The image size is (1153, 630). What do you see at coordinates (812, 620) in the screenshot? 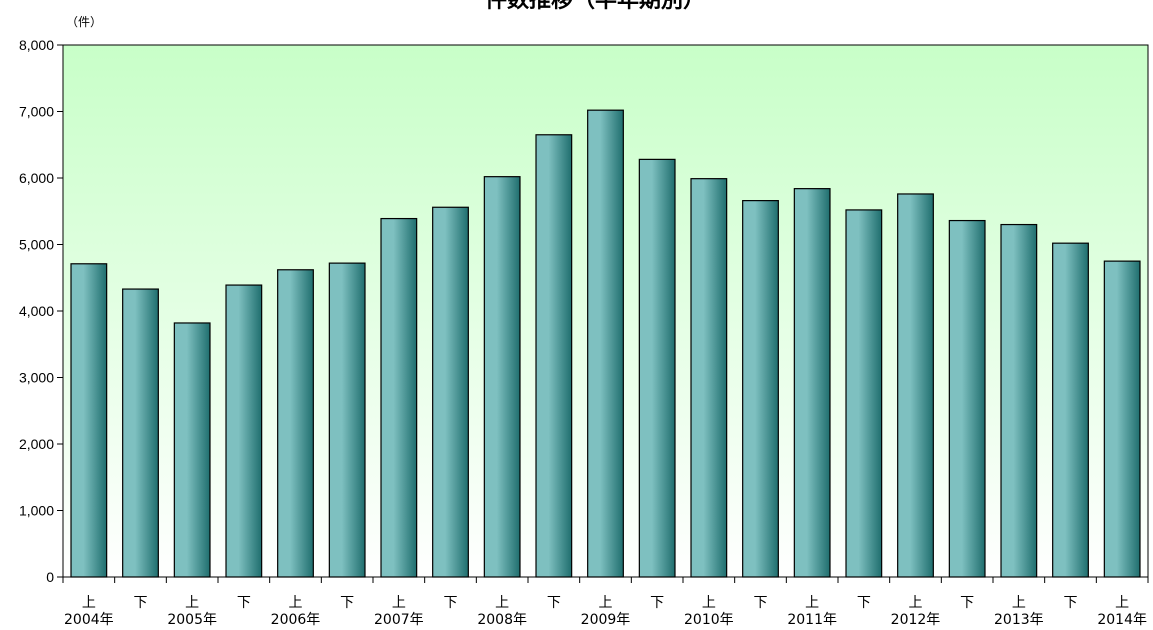
I see `x-tick-label-year: 2011年` at bounding box center [812, 620].